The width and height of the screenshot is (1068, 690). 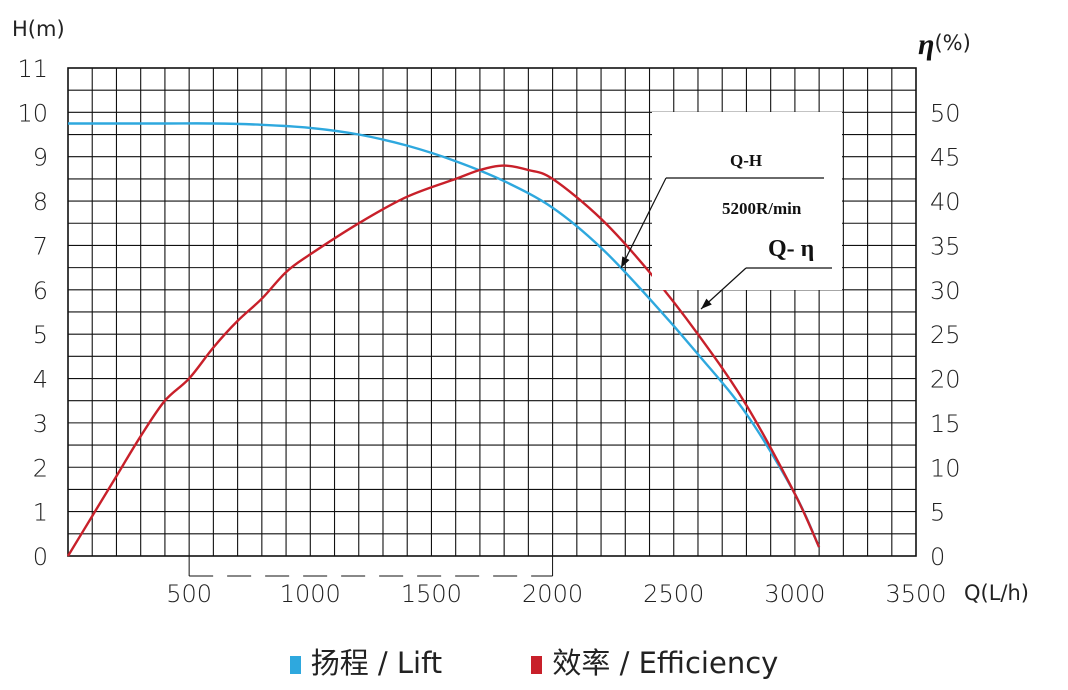 I want to click on y-right-tick-label: 10, so click(x=945, y=468).